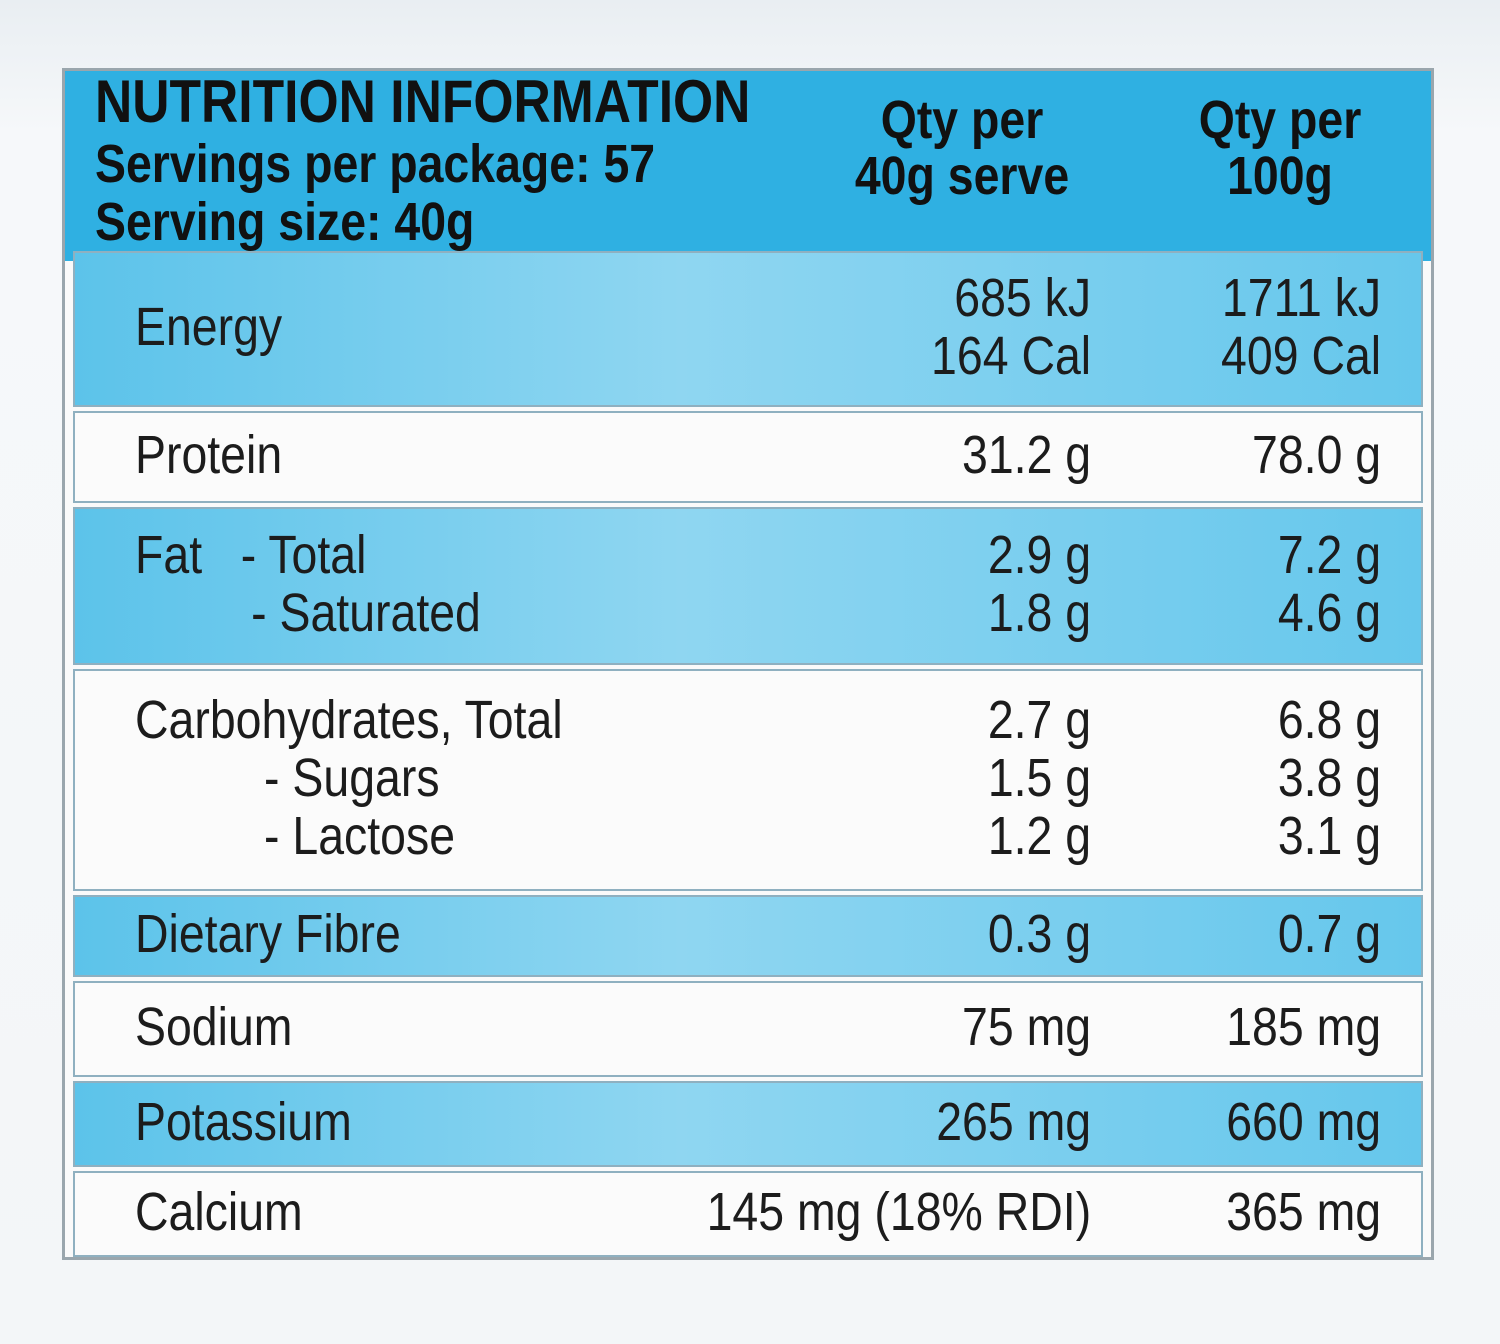 This screenshot has width=1500, height=1344. What do you see at coordinates (308, 613) in the screenshot?
I see `row-label: - Saturated` at bounding box center [308, 613].